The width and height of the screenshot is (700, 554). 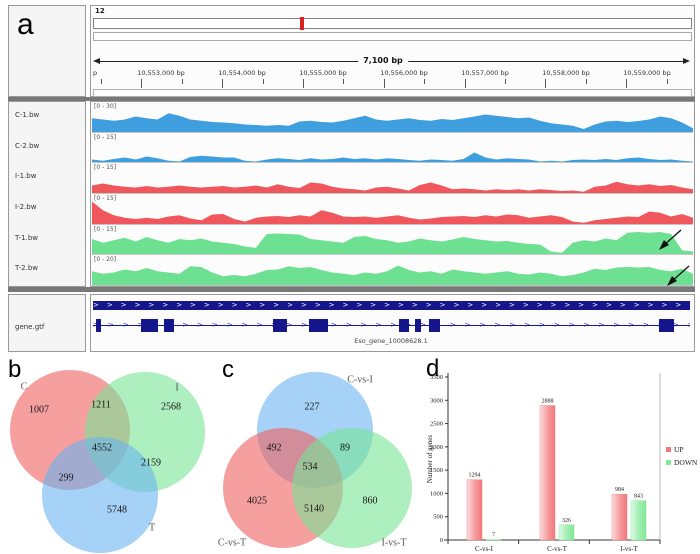 I want to click on locus-marker, so click(x=302, y=23).